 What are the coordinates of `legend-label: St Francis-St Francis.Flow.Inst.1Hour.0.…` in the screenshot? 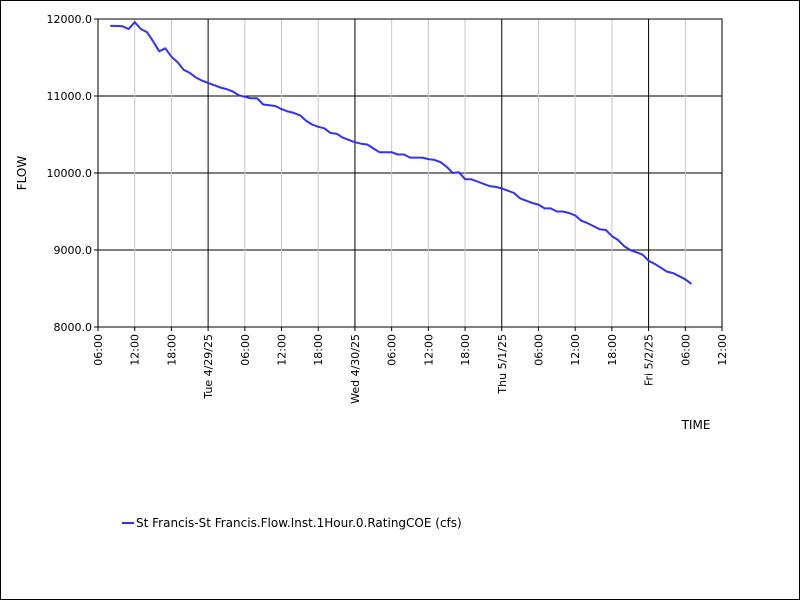 It's located at (299, 523).